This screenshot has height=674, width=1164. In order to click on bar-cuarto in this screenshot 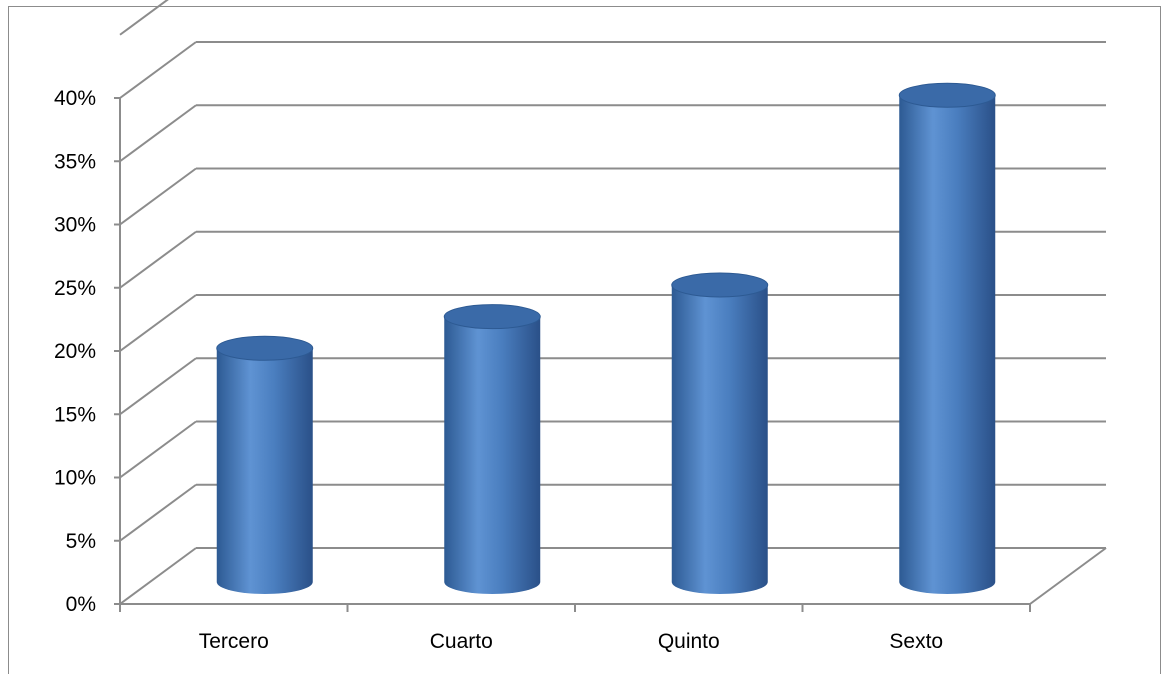, I will do `click(492, 449)`.